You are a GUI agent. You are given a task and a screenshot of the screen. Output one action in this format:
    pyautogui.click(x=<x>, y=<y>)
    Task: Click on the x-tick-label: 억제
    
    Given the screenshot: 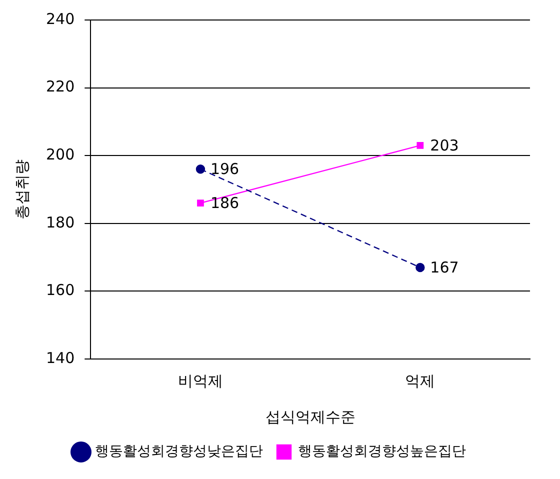 What is the action you would take?
    pyautogui.click(x=420, y=381)
    